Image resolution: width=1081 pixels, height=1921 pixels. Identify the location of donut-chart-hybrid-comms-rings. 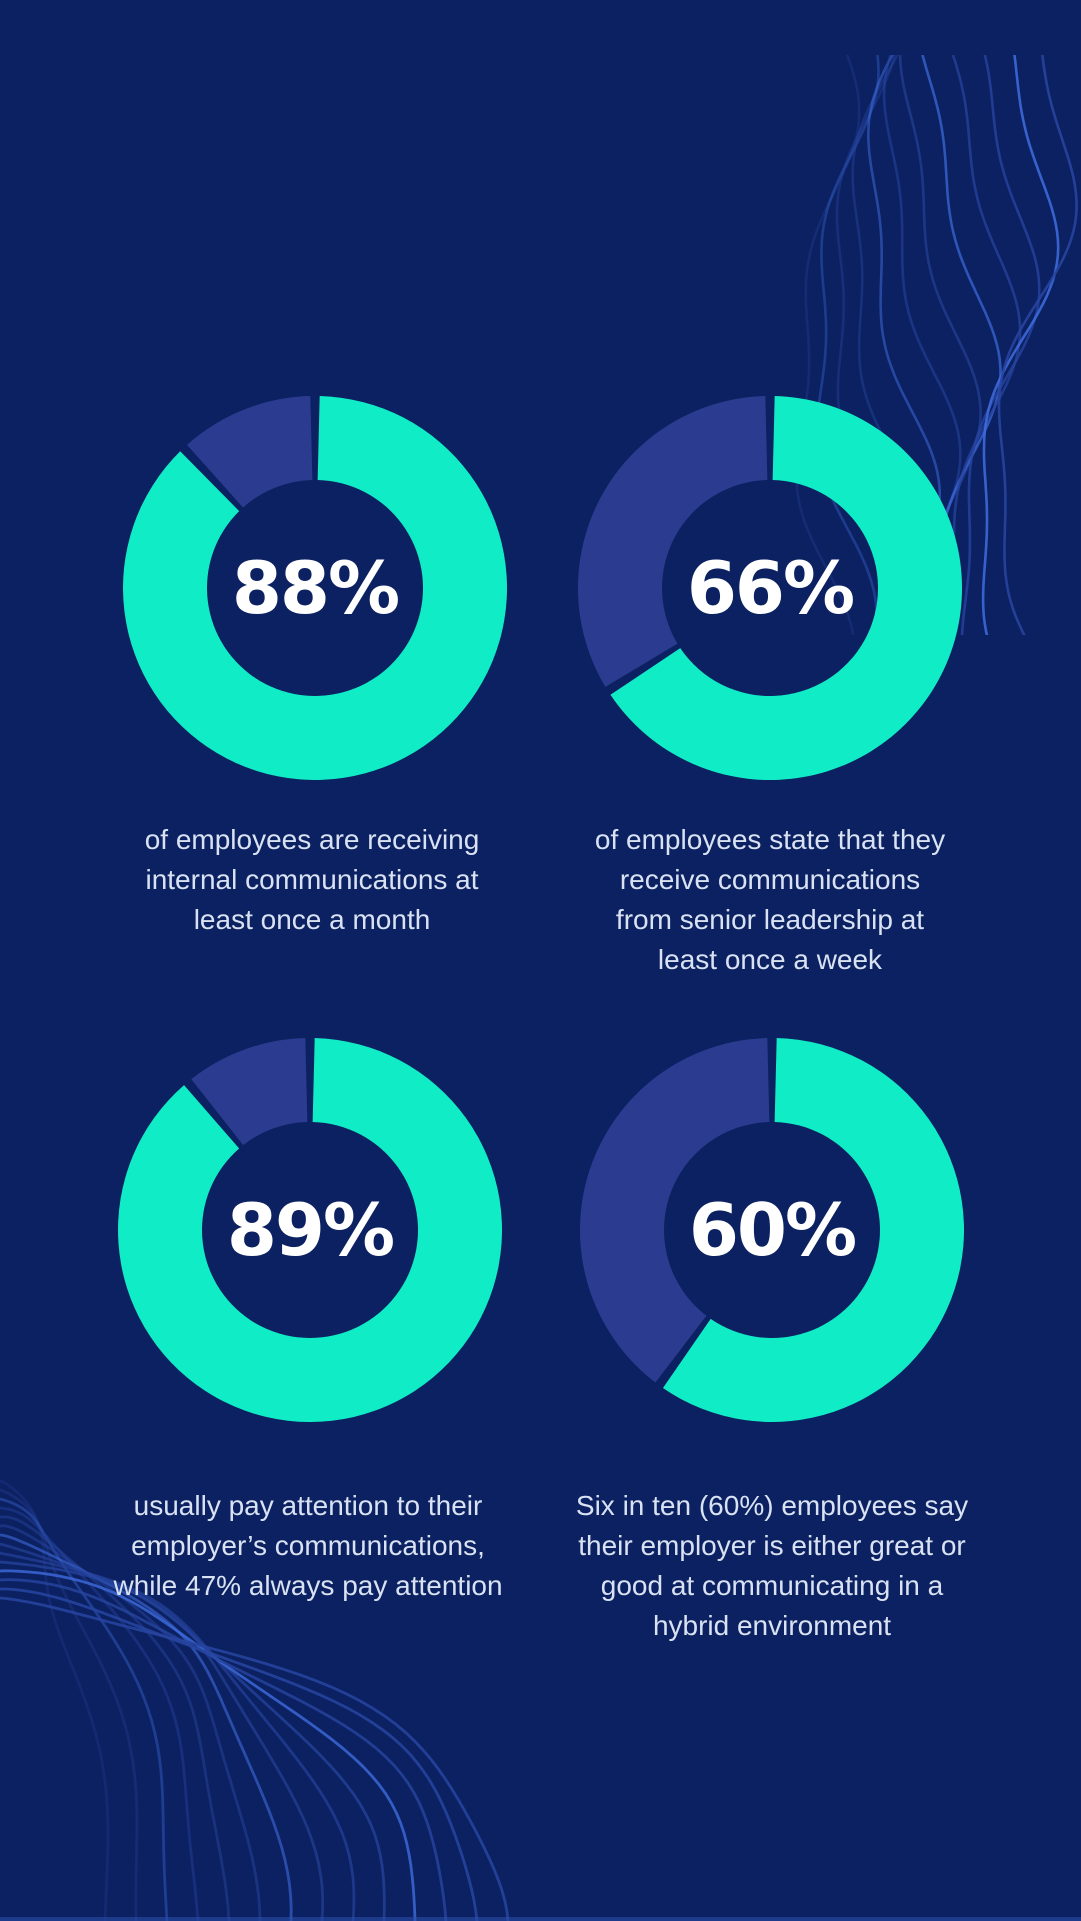
(772, 1230).